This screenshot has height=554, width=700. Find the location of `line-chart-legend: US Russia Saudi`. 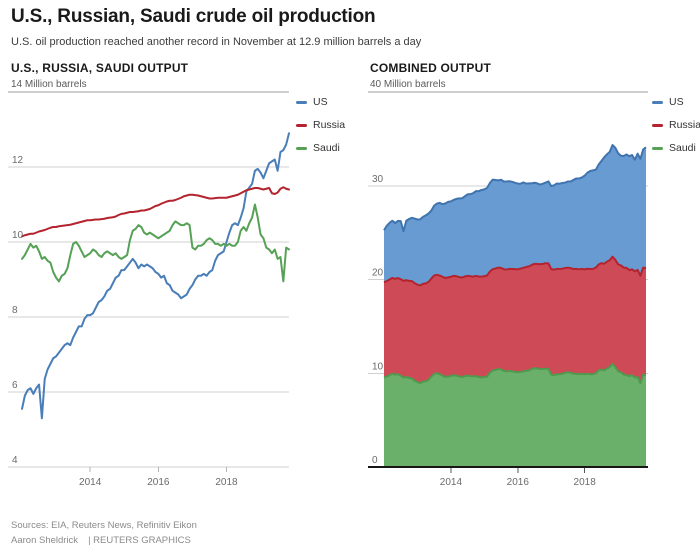

line-chart-legend: US Russia Saudi is located at coordinates (326, 130).